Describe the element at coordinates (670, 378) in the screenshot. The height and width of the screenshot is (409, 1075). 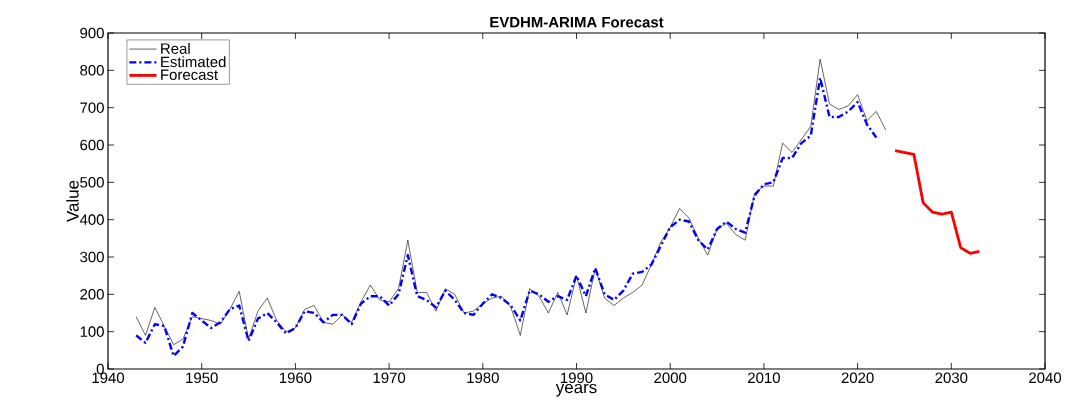
I see `x-tick-label: 2000` at that location.